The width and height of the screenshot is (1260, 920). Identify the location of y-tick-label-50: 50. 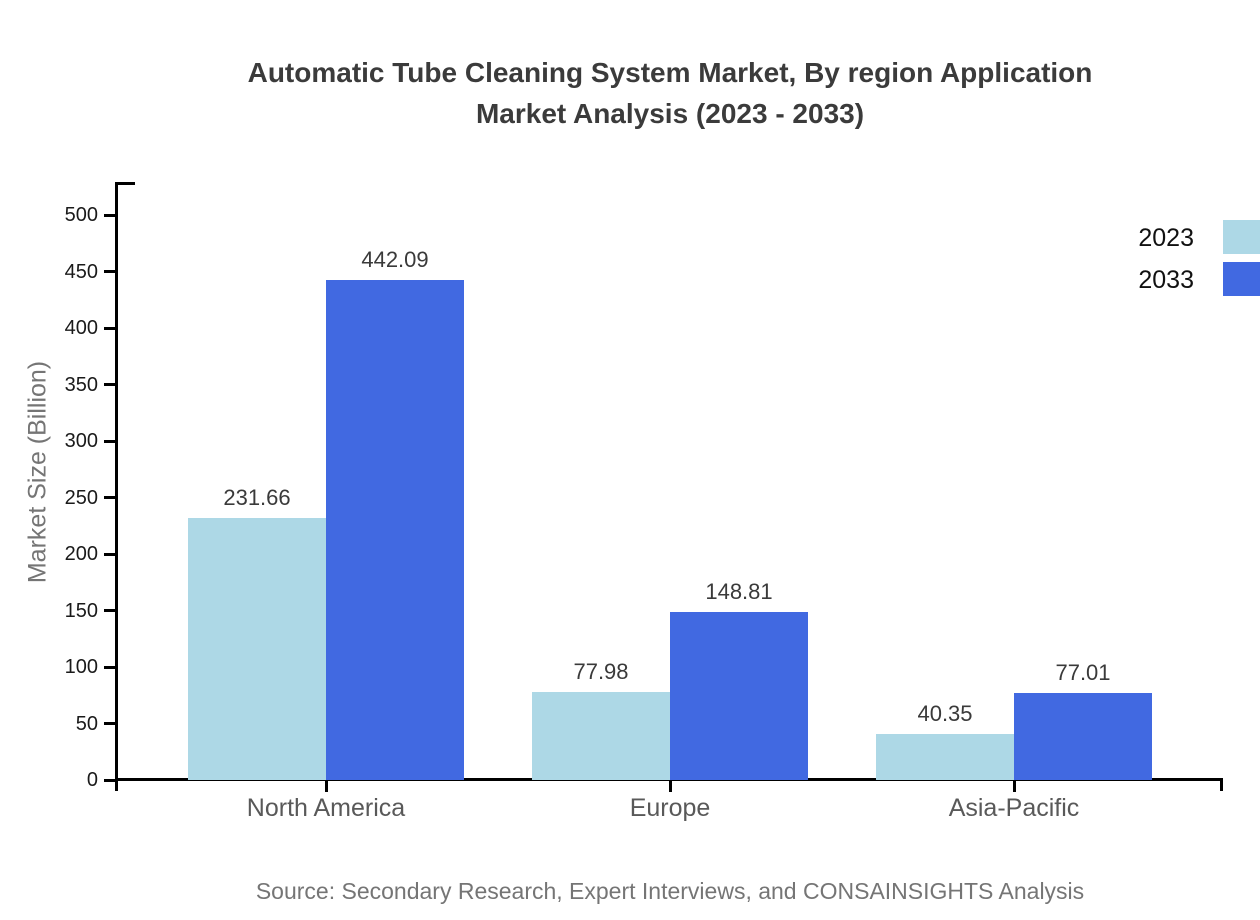
(86, 723).